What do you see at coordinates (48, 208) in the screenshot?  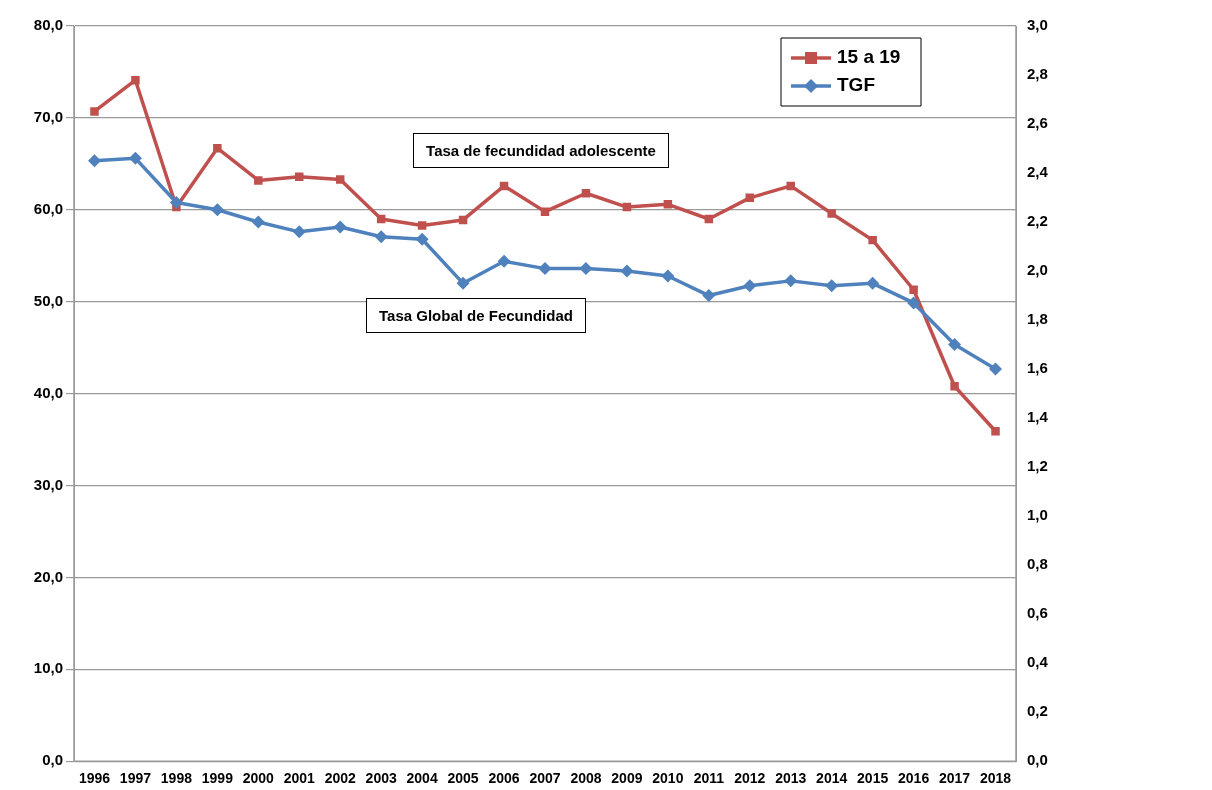 I see `y-tick-label: 60,0` at bounding box center [48, 208].